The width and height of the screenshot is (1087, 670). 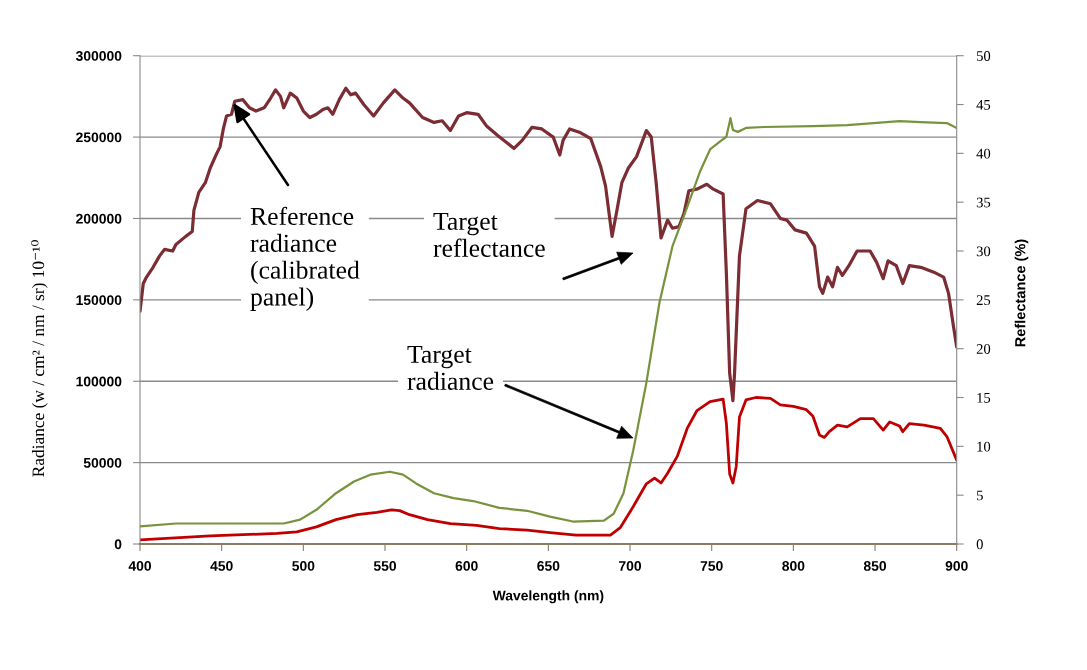 I want to click on x-tick-label: 850, so click(x=875, y=566).